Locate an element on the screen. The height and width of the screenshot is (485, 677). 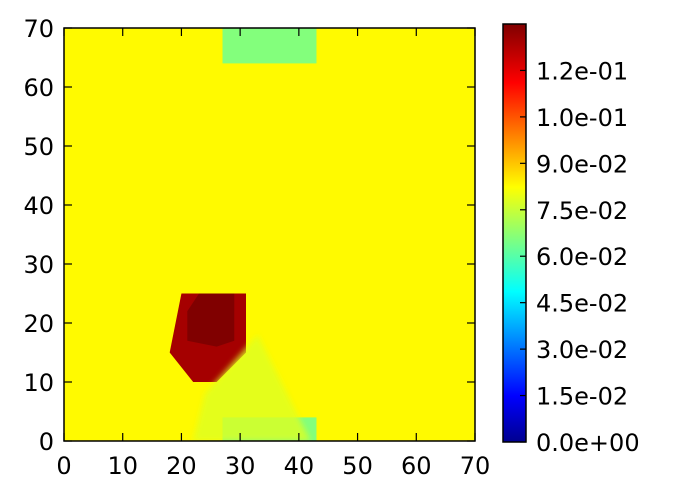
colorbar-tick-label: 3.0e-02 is located at coordinates (582, 350).